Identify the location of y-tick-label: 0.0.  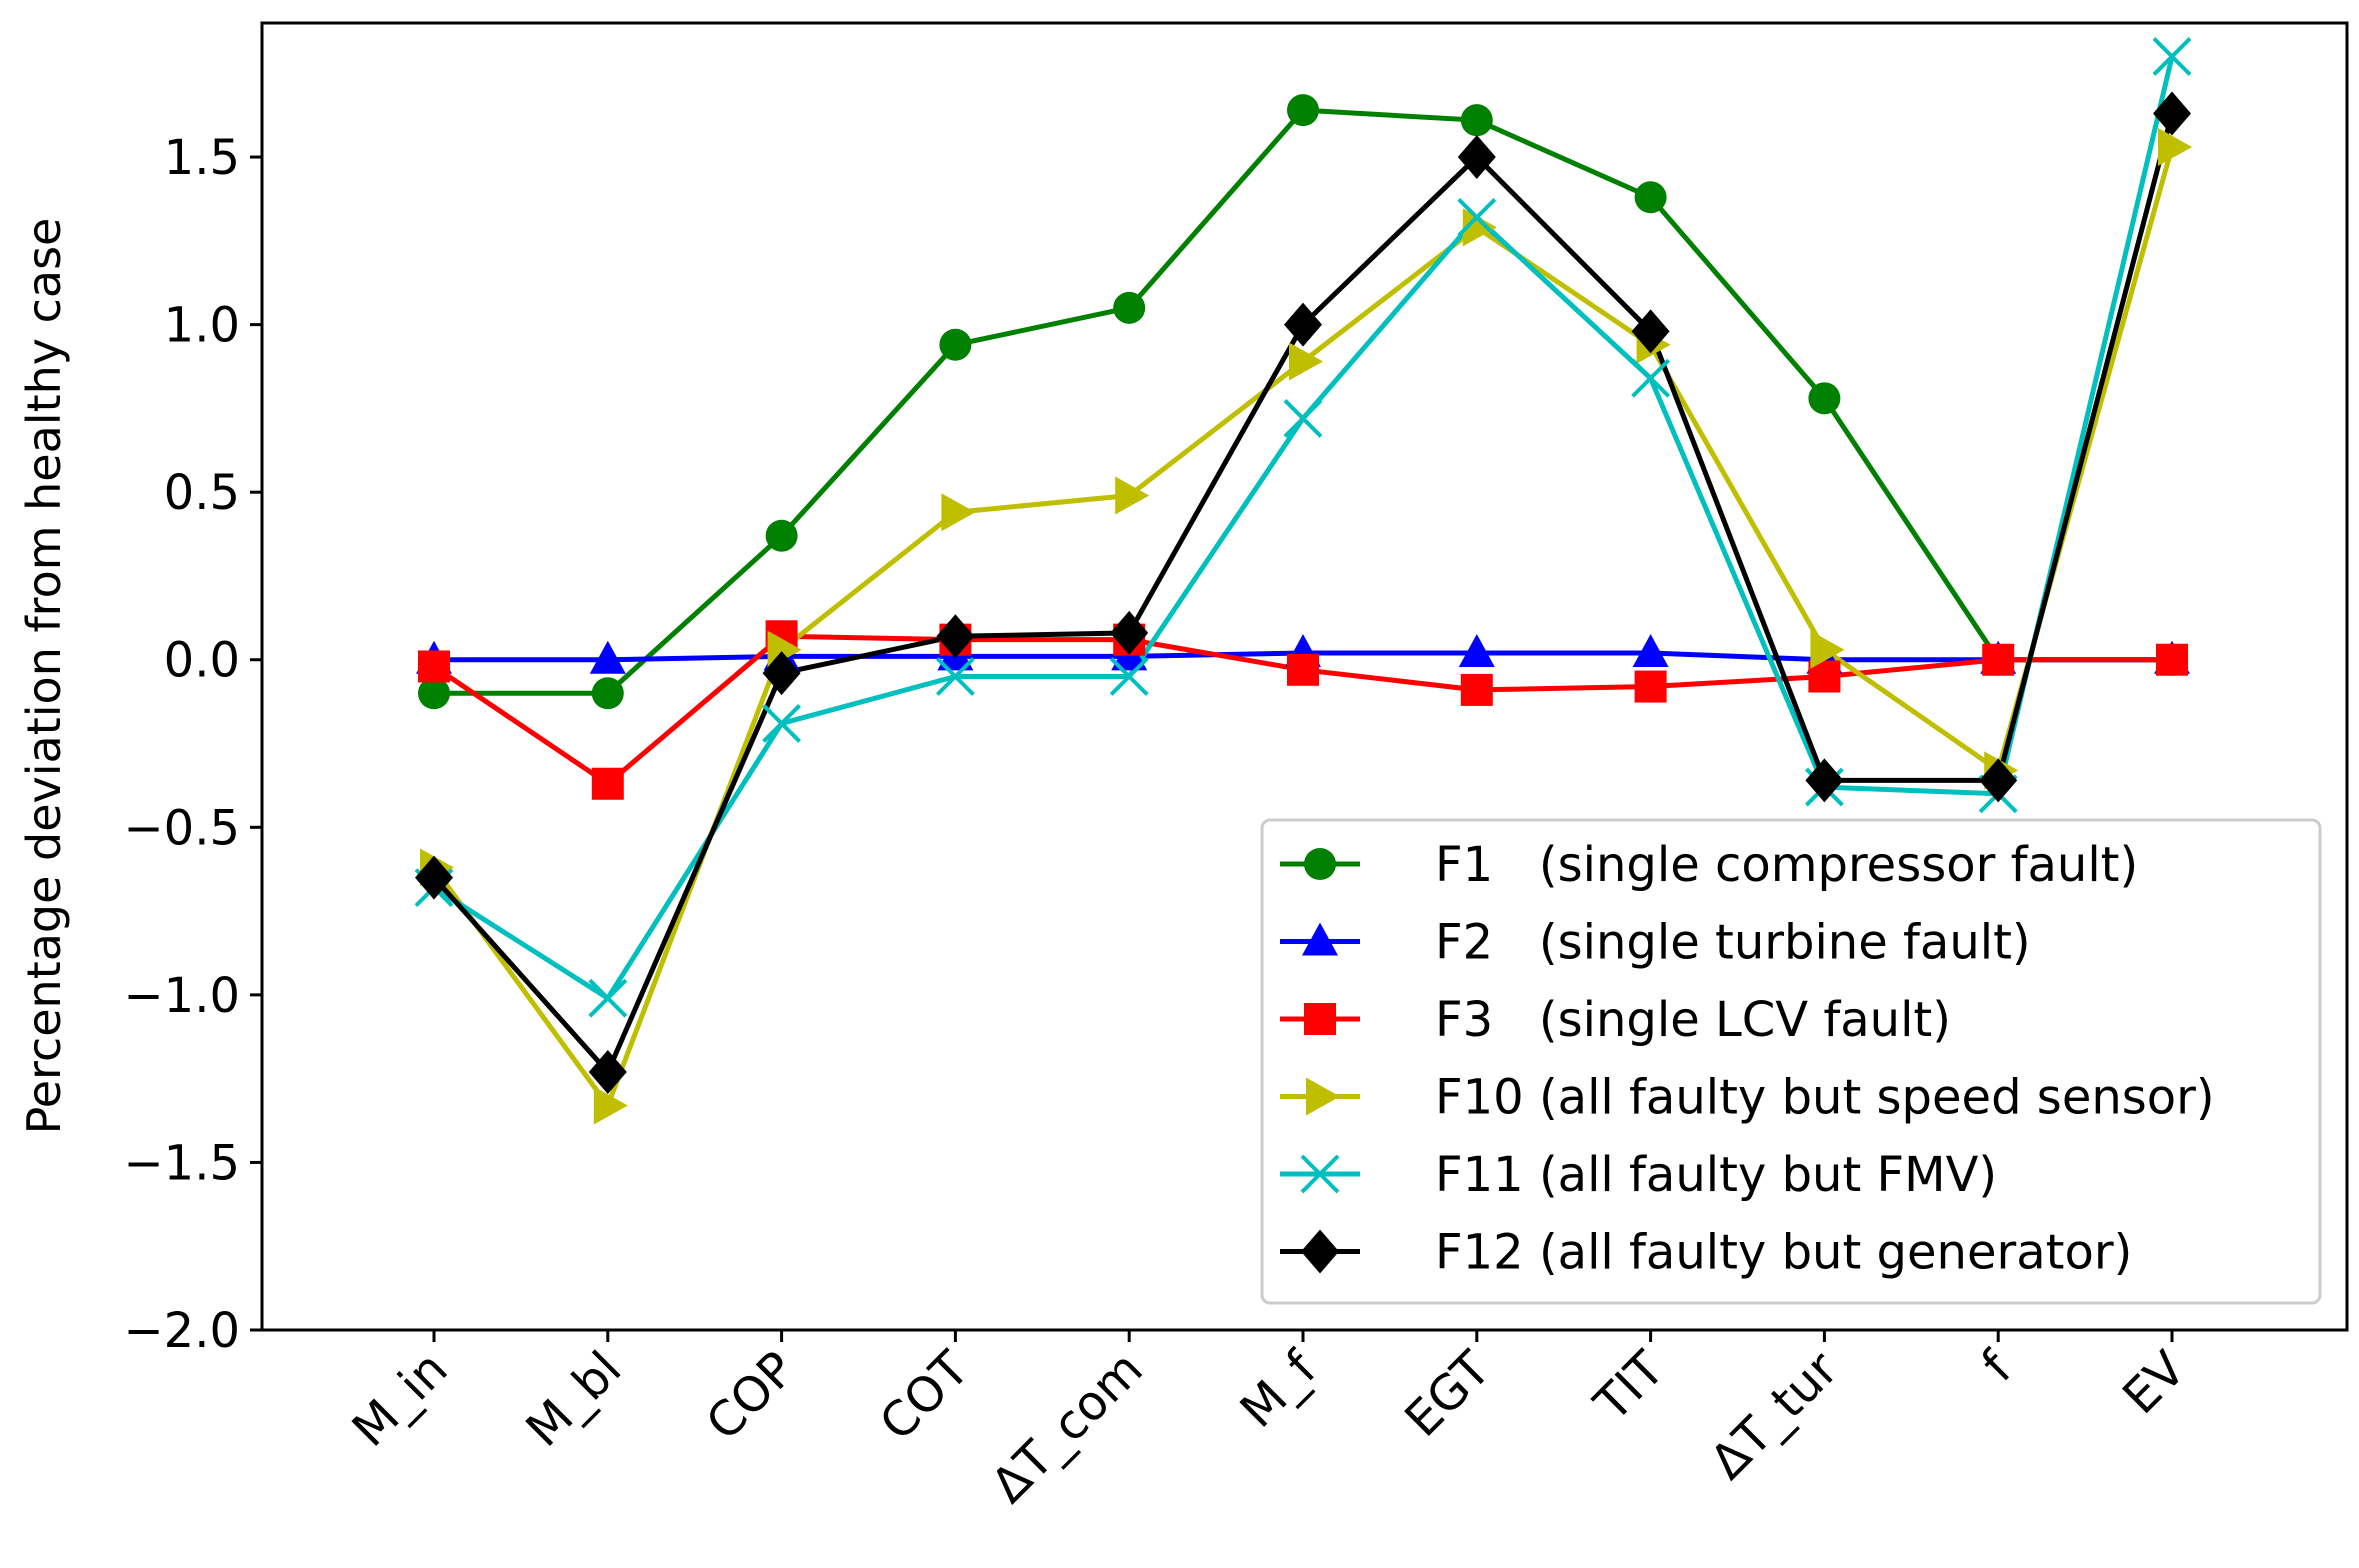
(202, 661).